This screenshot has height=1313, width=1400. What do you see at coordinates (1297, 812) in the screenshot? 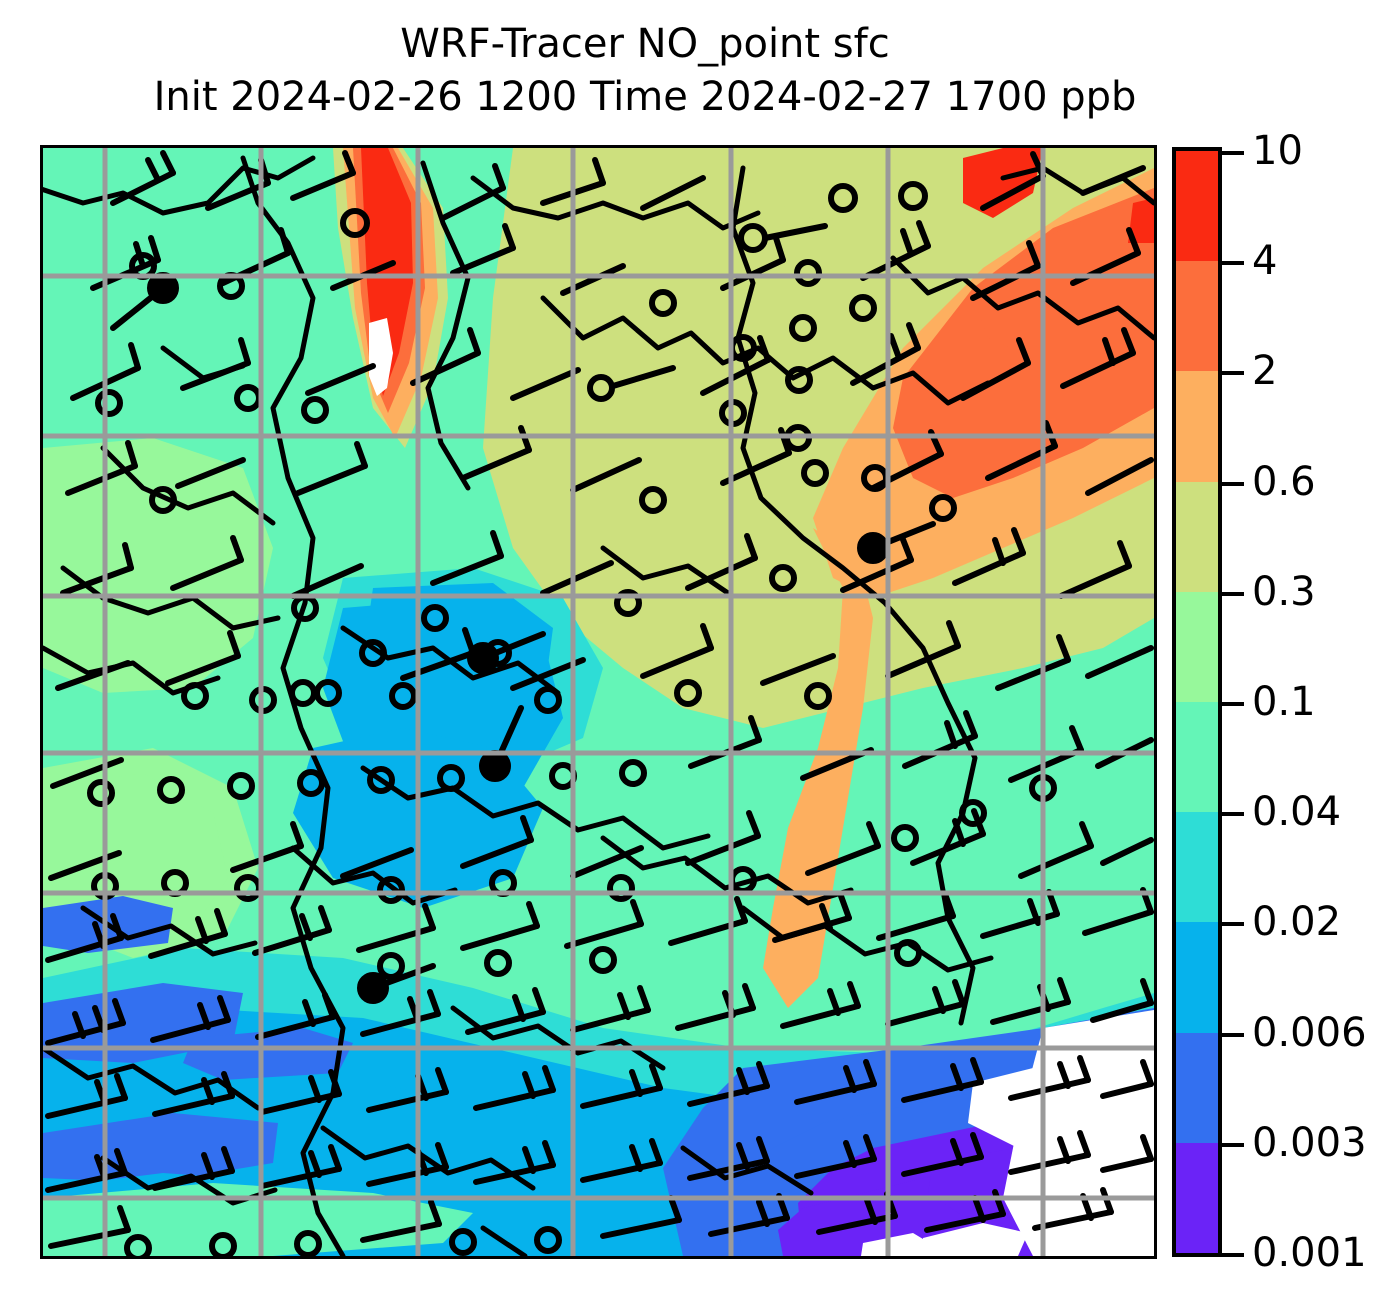
I see `colorbar-tick-label-6: 0.04` at bounding box center [1297, 812].